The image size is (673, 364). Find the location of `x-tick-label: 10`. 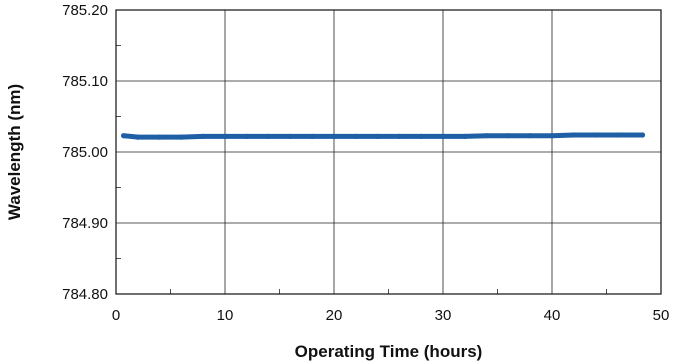

x-tick-label: 10 is located at coordinates (225, 315).